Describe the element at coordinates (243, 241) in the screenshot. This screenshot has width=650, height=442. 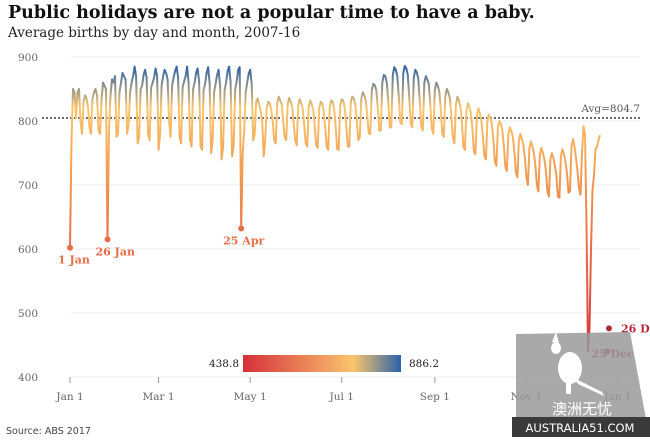
I see `annotation-label: 25 Apr` at that location.